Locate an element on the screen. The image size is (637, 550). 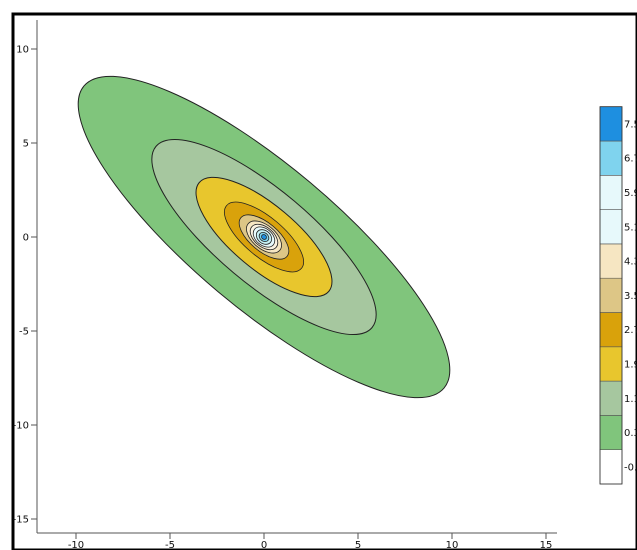
x-tick-label: -10 is located at coordinates (76, 545).